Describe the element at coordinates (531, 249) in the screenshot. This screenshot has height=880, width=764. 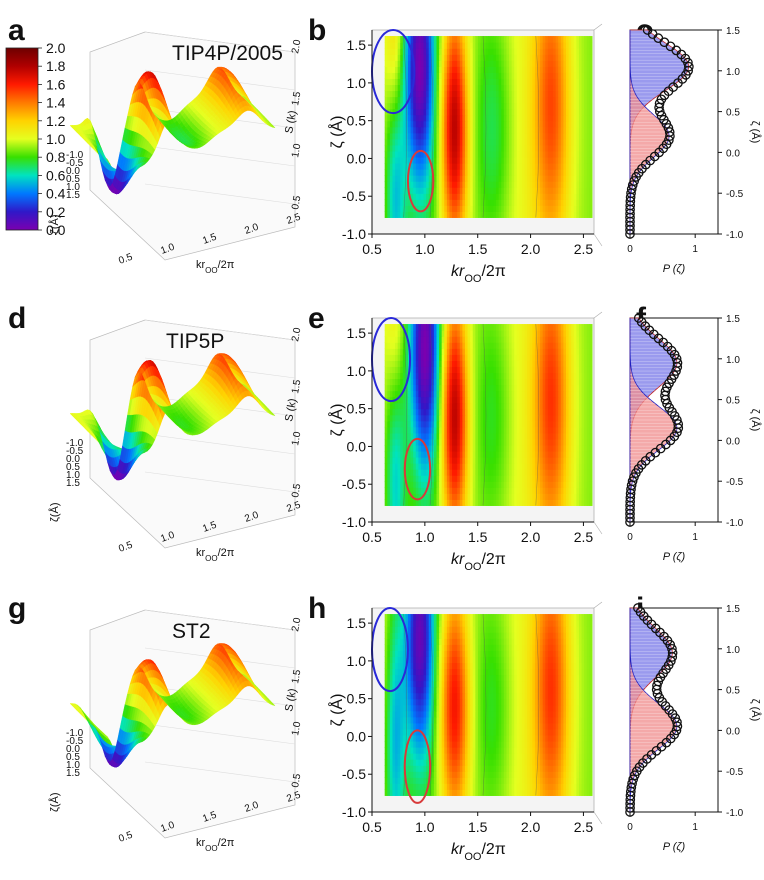
I see `heatmap-x-tick-label: 2.0` at that location.